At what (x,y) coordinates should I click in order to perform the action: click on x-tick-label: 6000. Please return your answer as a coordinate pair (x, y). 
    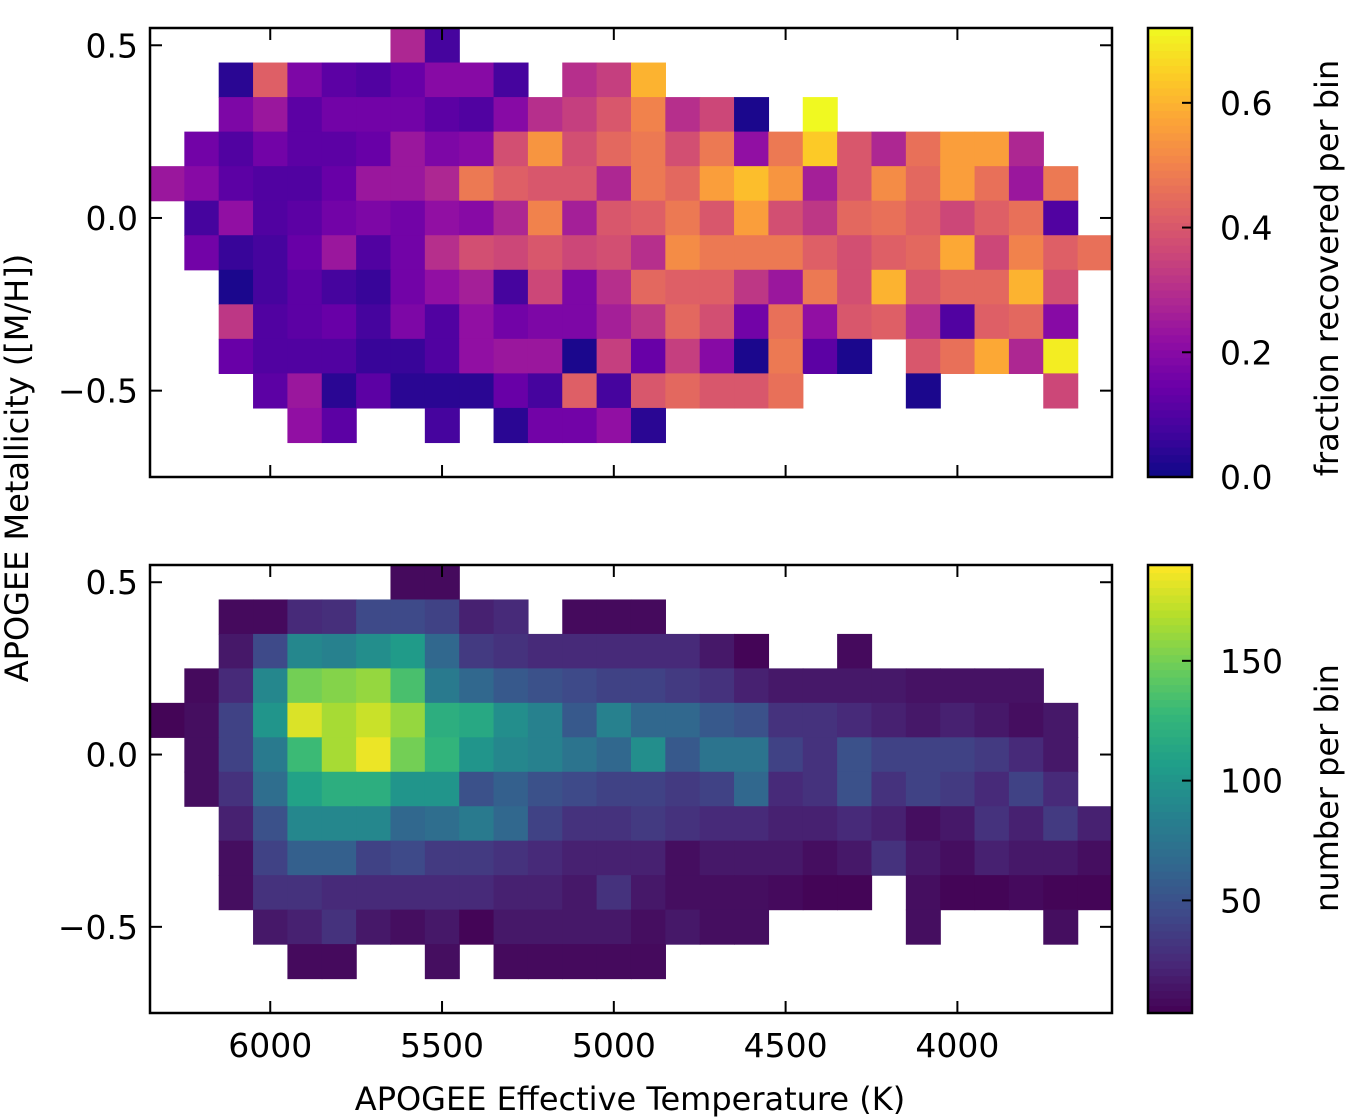
    Looking at the image, I should click on (270, 1045).